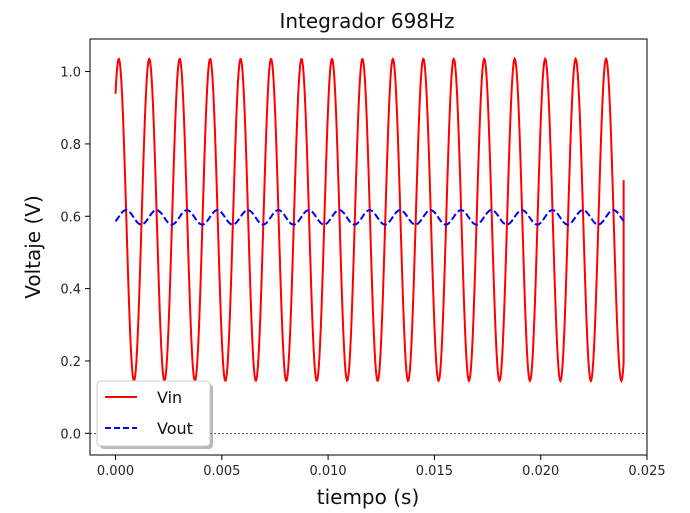 This screenshot has width=690, height=513. I want to click on legend-box, so click(153, 413).